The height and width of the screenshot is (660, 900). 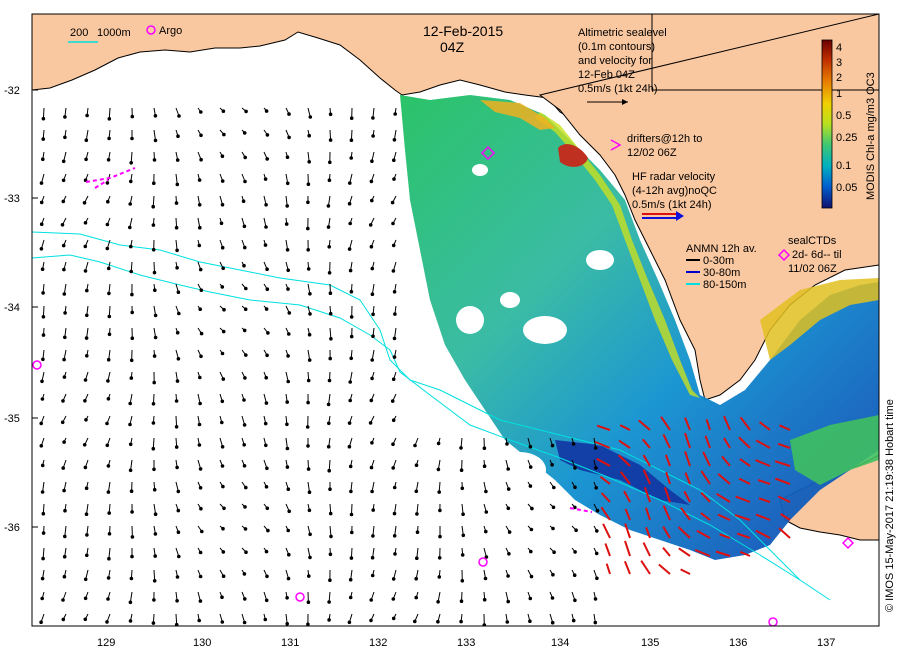 What do you see at coordinates (826, 643) in the screenshot?
I see `lon-tick-label: 137` at bounding box center [826, 643].